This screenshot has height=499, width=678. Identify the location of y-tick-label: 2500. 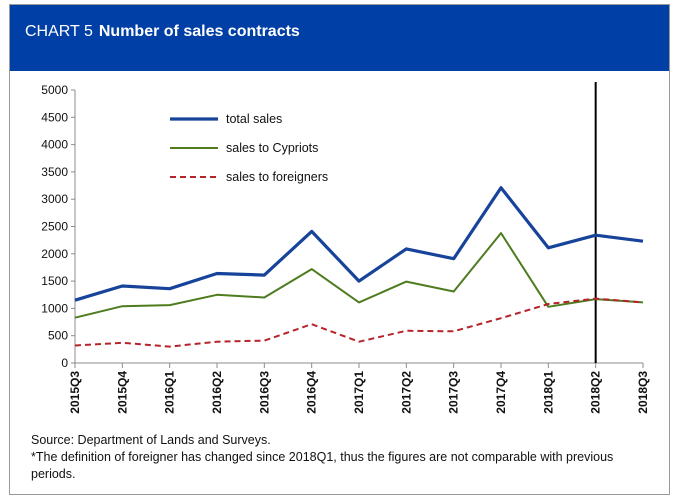
(54, 227).